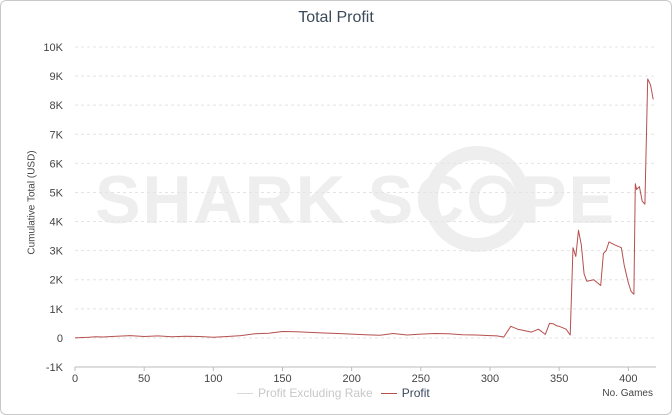 Image resolution: width=672 pixels, height=415 pixels. I want to click on y-tick-label: 2K, so click(57, 281).